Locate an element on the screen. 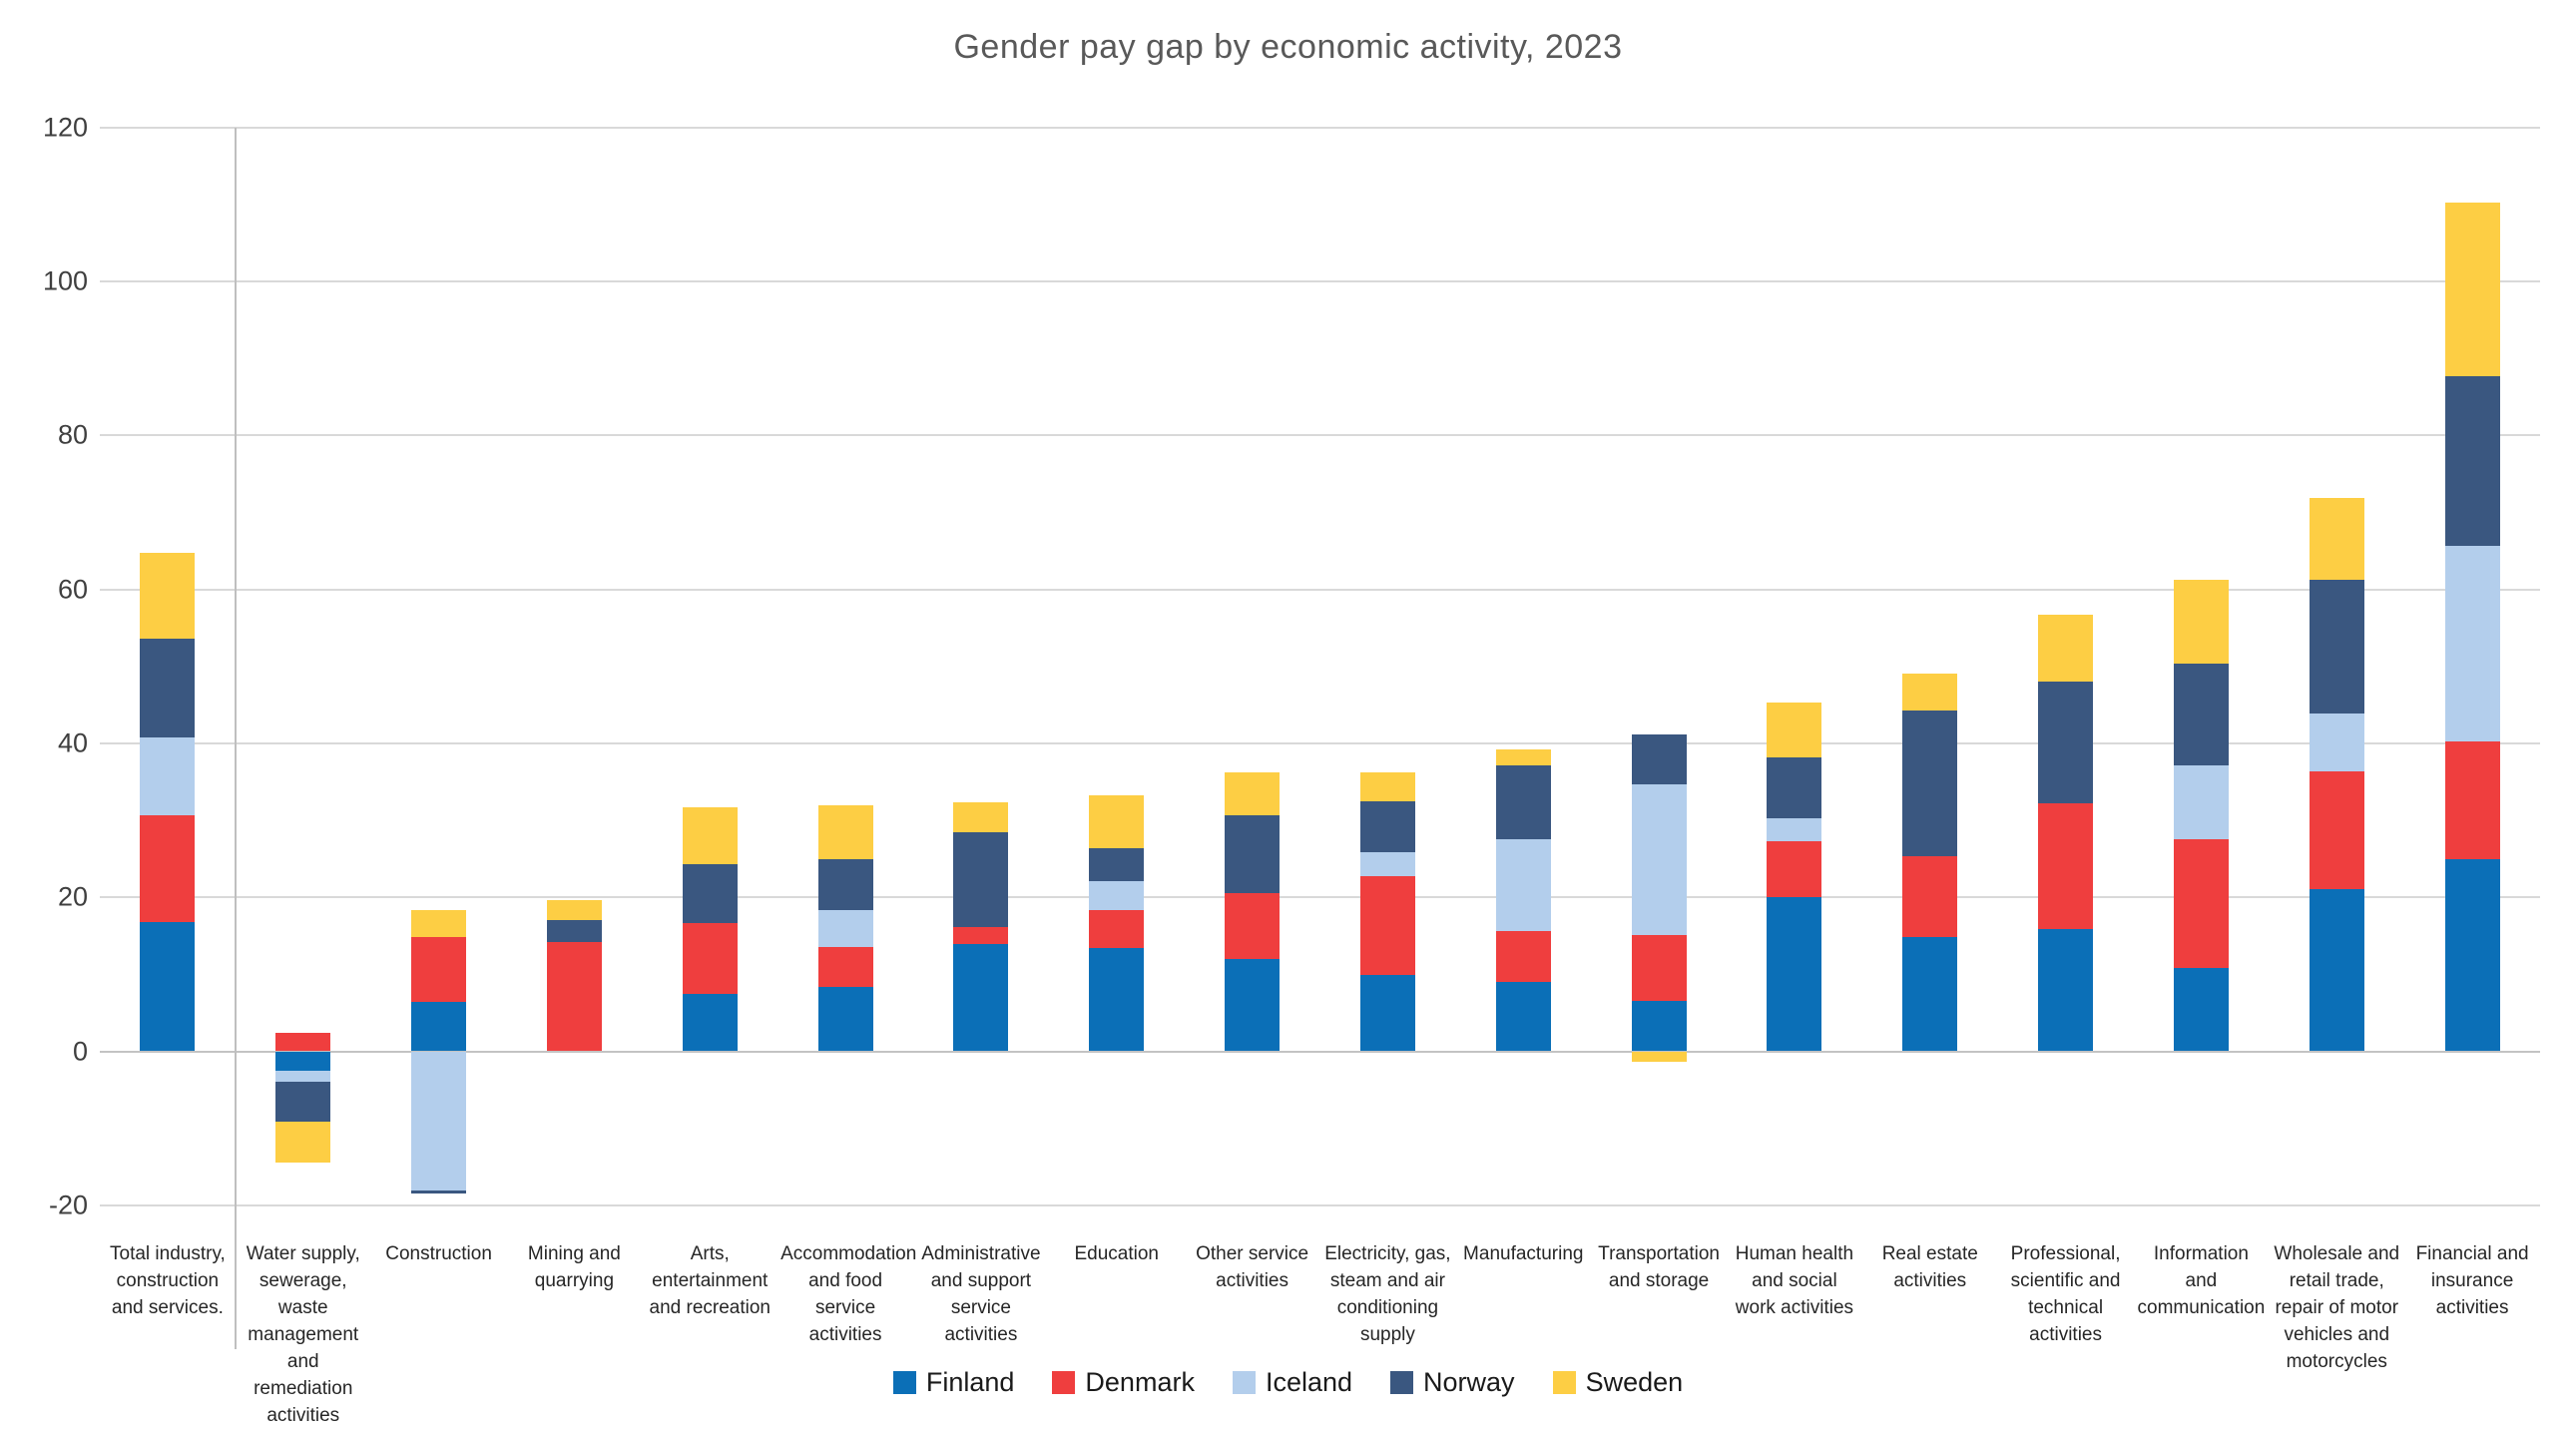 The image size is (2576, 1430). x-axis-label: Manufacturing is located at coordinates (1524, 1254).